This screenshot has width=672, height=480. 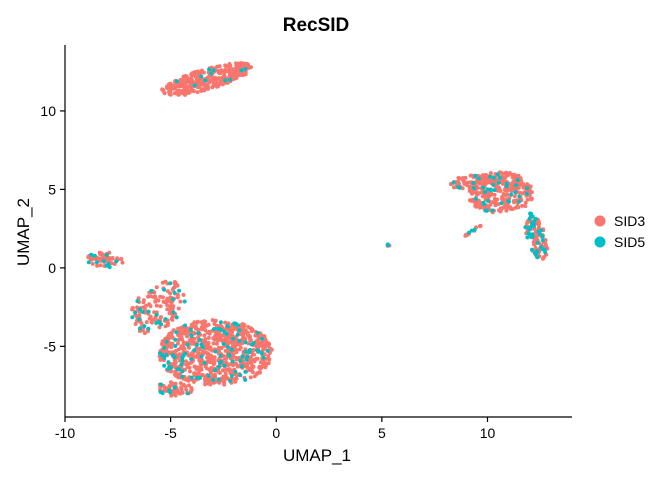 I want to click on legend-key-sid3, so click(x=600, y=221).